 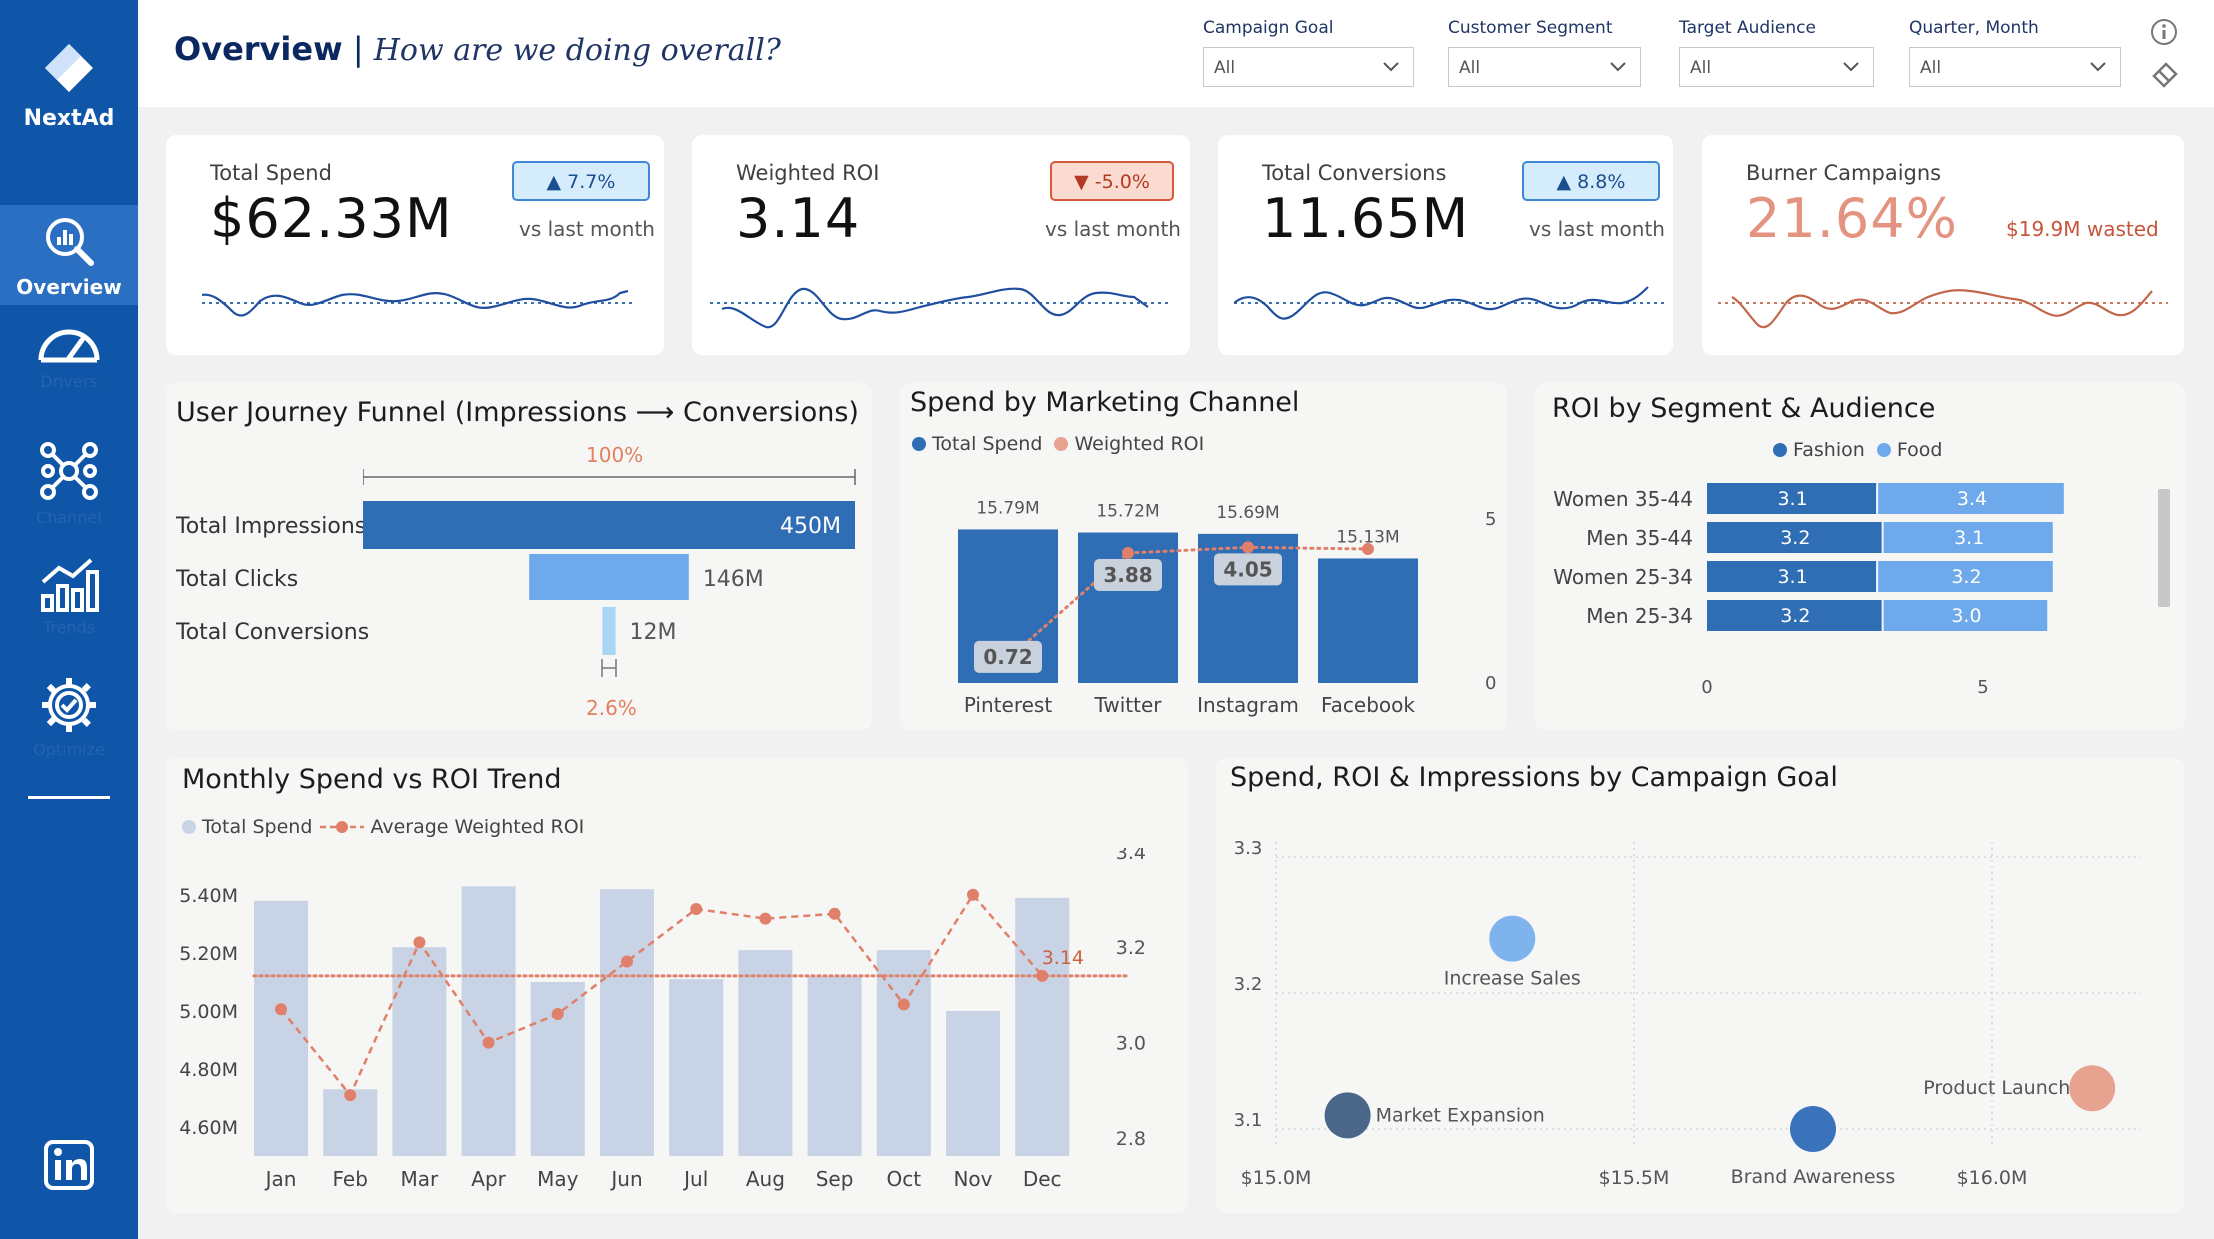 I want to click on trend-month-label: Aug, so click(x=765, y=1179).